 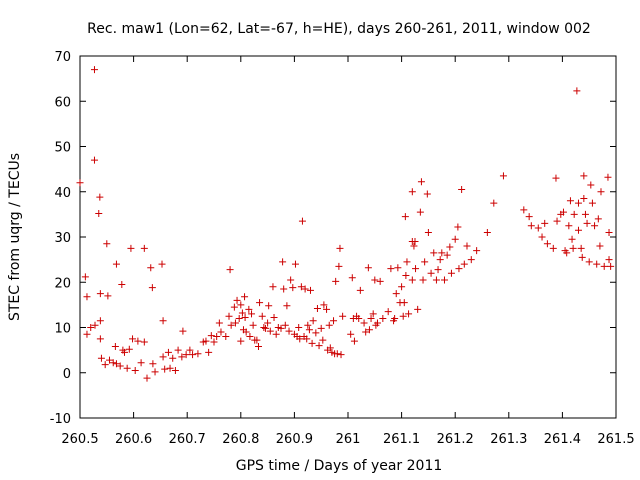 I want to click on x-tick-label: 260.6, so click(x=133, y=439).